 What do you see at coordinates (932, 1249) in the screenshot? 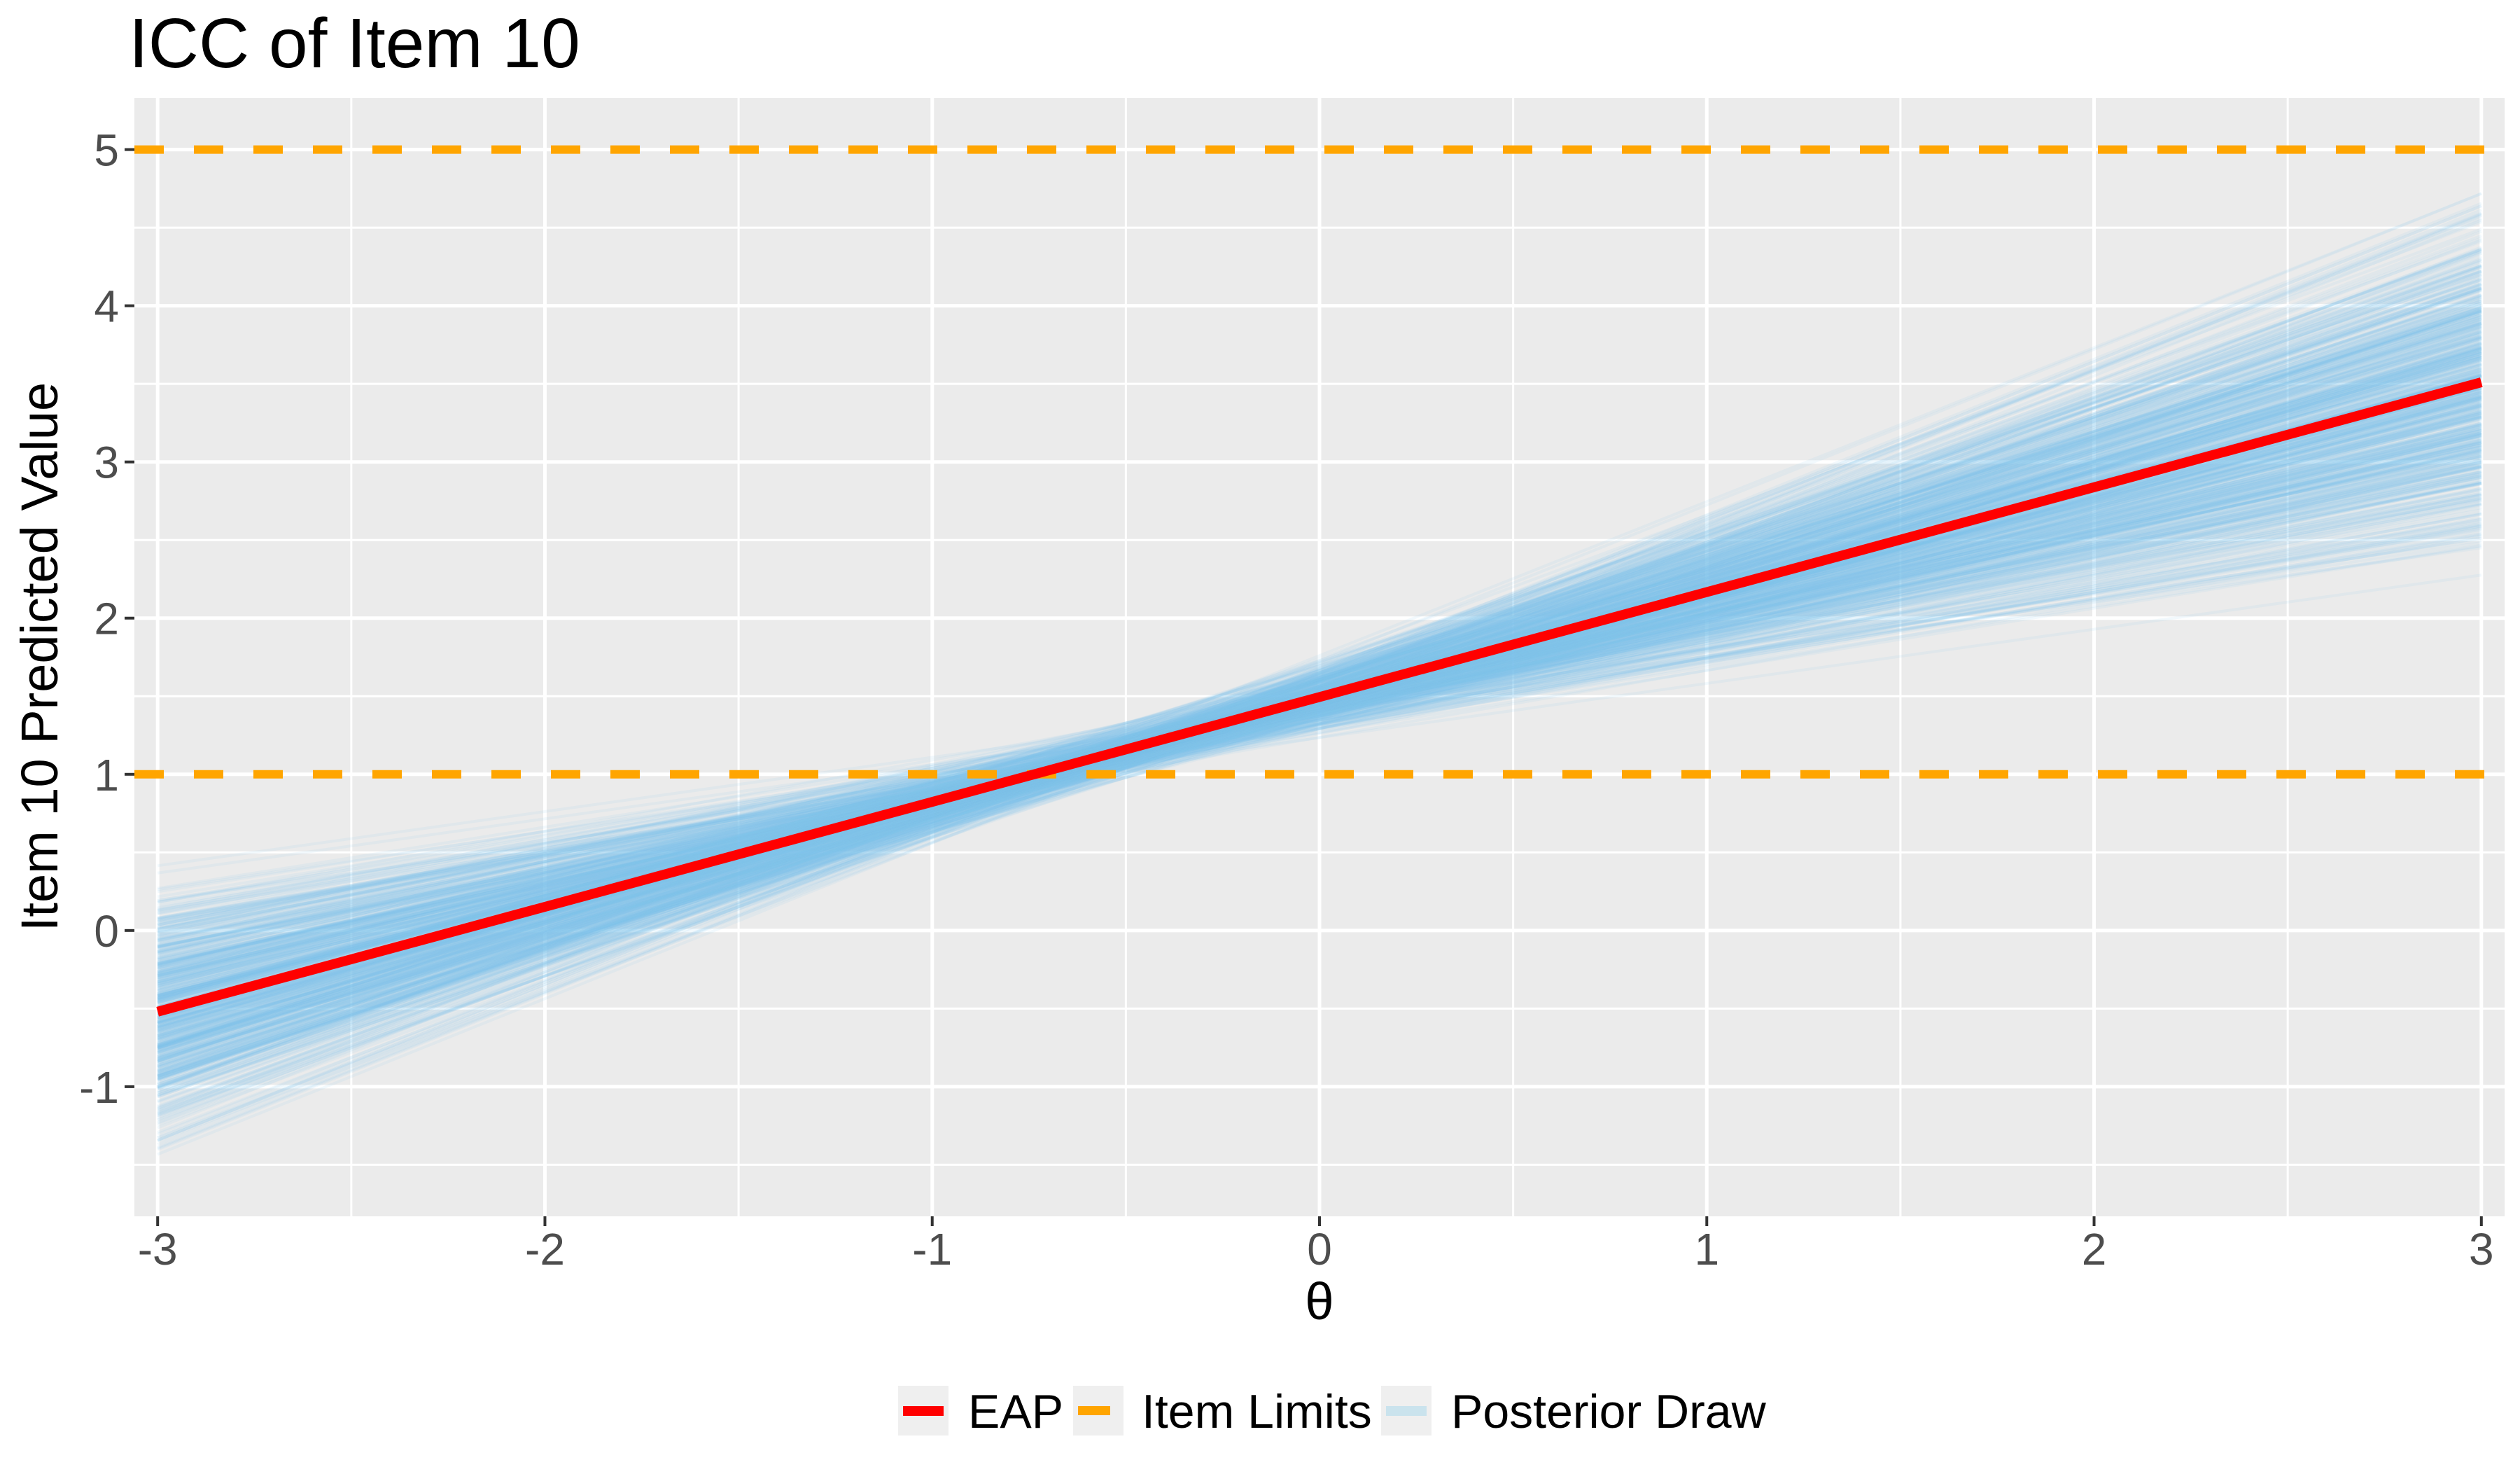
I see `x-tick-label: -1` at bounding box center [932, 1249].